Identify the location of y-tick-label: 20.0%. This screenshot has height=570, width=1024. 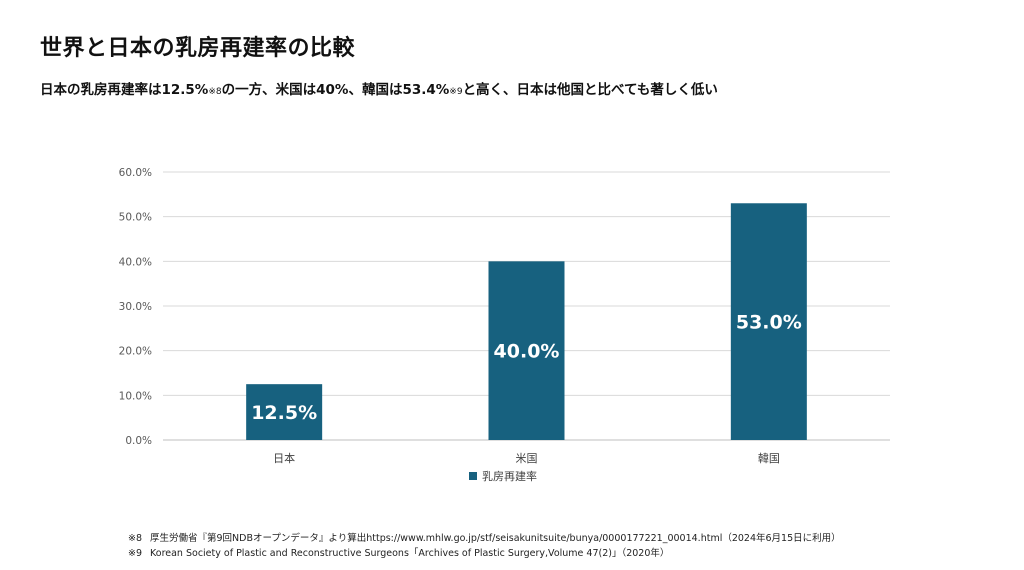
(135, 352).